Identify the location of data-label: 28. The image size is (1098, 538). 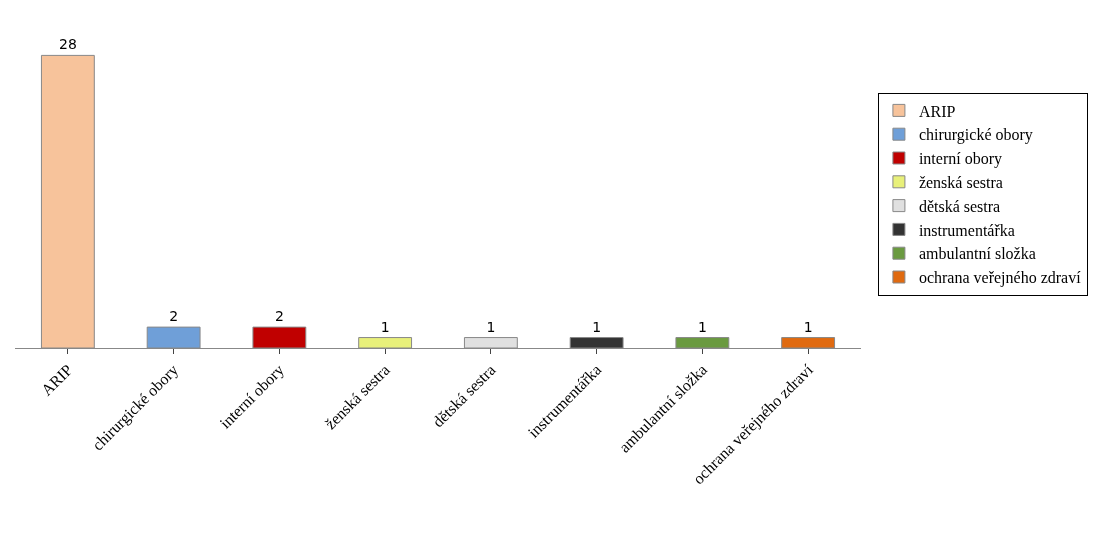
(67, 44).